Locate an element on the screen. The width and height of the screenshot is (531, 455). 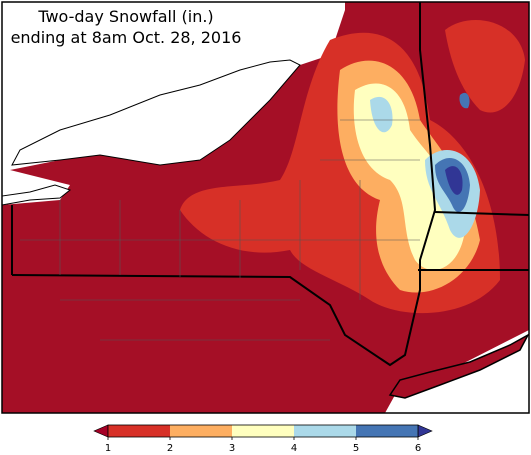
colorbar-tick-label: 4 is located at coordinates (294, 448).